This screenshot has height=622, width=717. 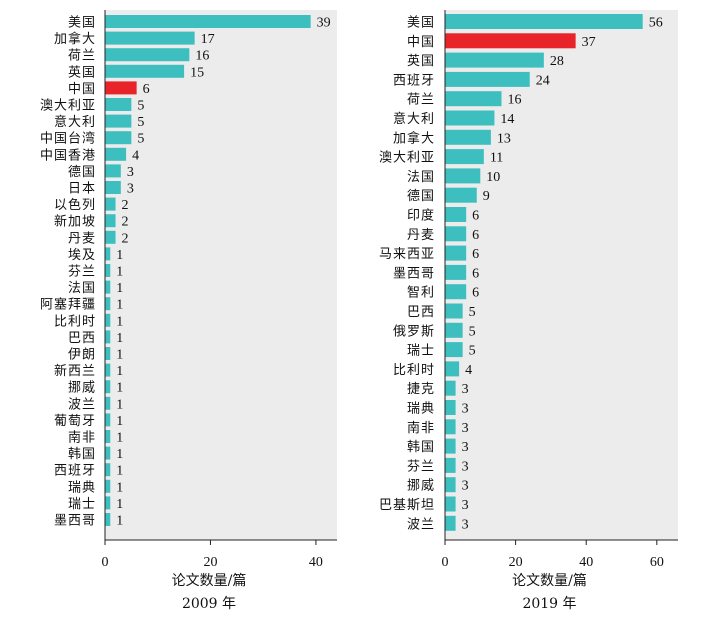 I want to click on x-tick-label: 60, so click(x=657, y=562).